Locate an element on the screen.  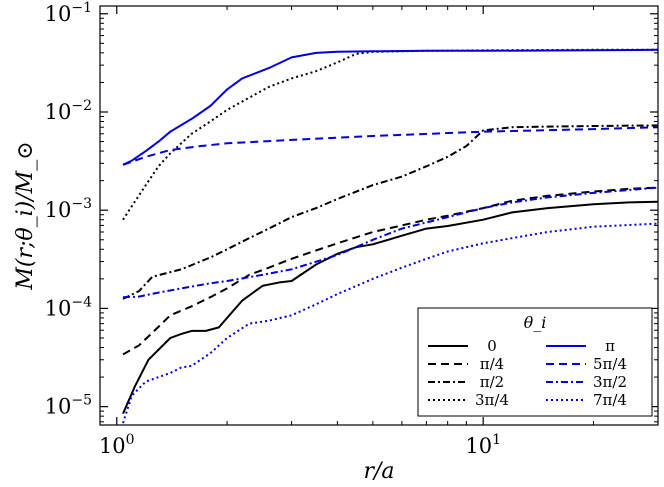
y-tick-label: 10⁻⁴ is located at coordinates (68, 307).